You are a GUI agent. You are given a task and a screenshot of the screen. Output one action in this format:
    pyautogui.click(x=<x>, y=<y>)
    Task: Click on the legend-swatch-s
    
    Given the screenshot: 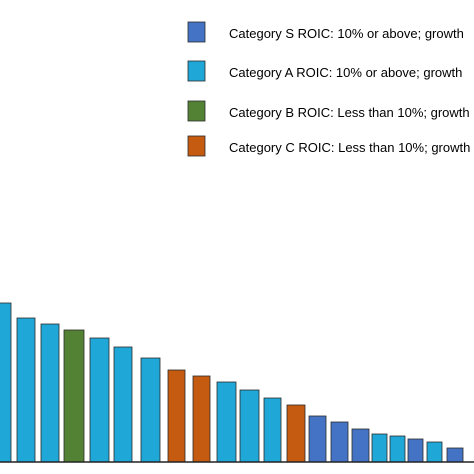 What is the action you would take?
    pyautogui.click(x=196, y=32)
    